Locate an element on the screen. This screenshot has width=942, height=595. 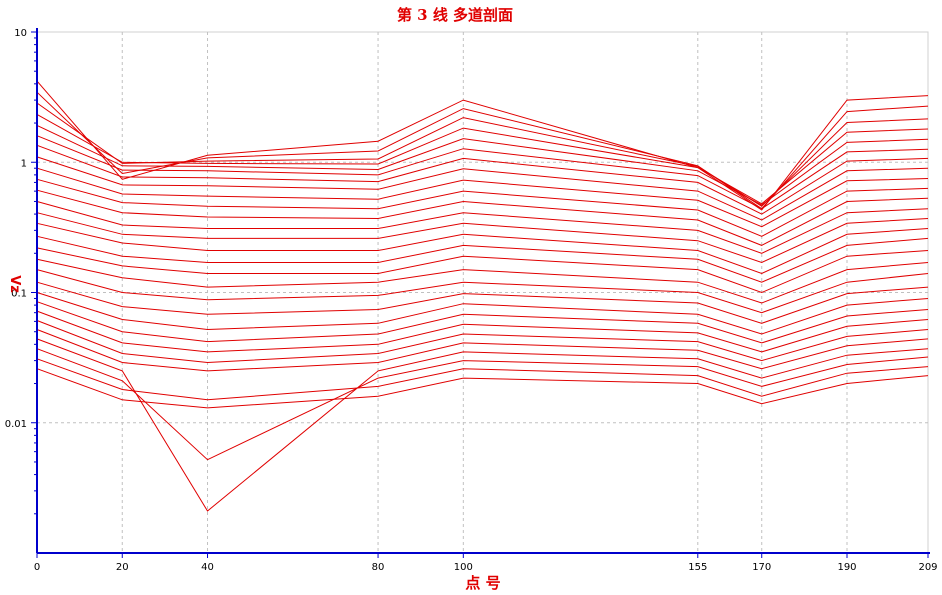
x-tick-label: 190 is located at coordinates (846, 567).